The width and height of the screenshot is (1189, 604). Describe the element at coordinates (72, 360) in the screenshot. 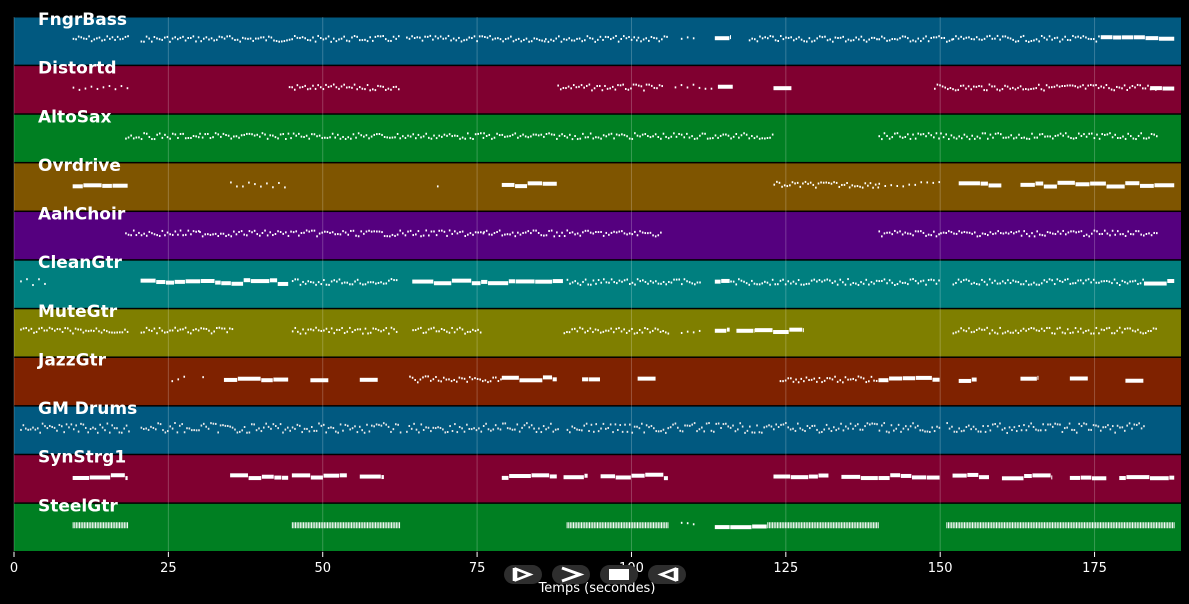

I see `track-label-jazzgtr: JazzGtr` at that location.